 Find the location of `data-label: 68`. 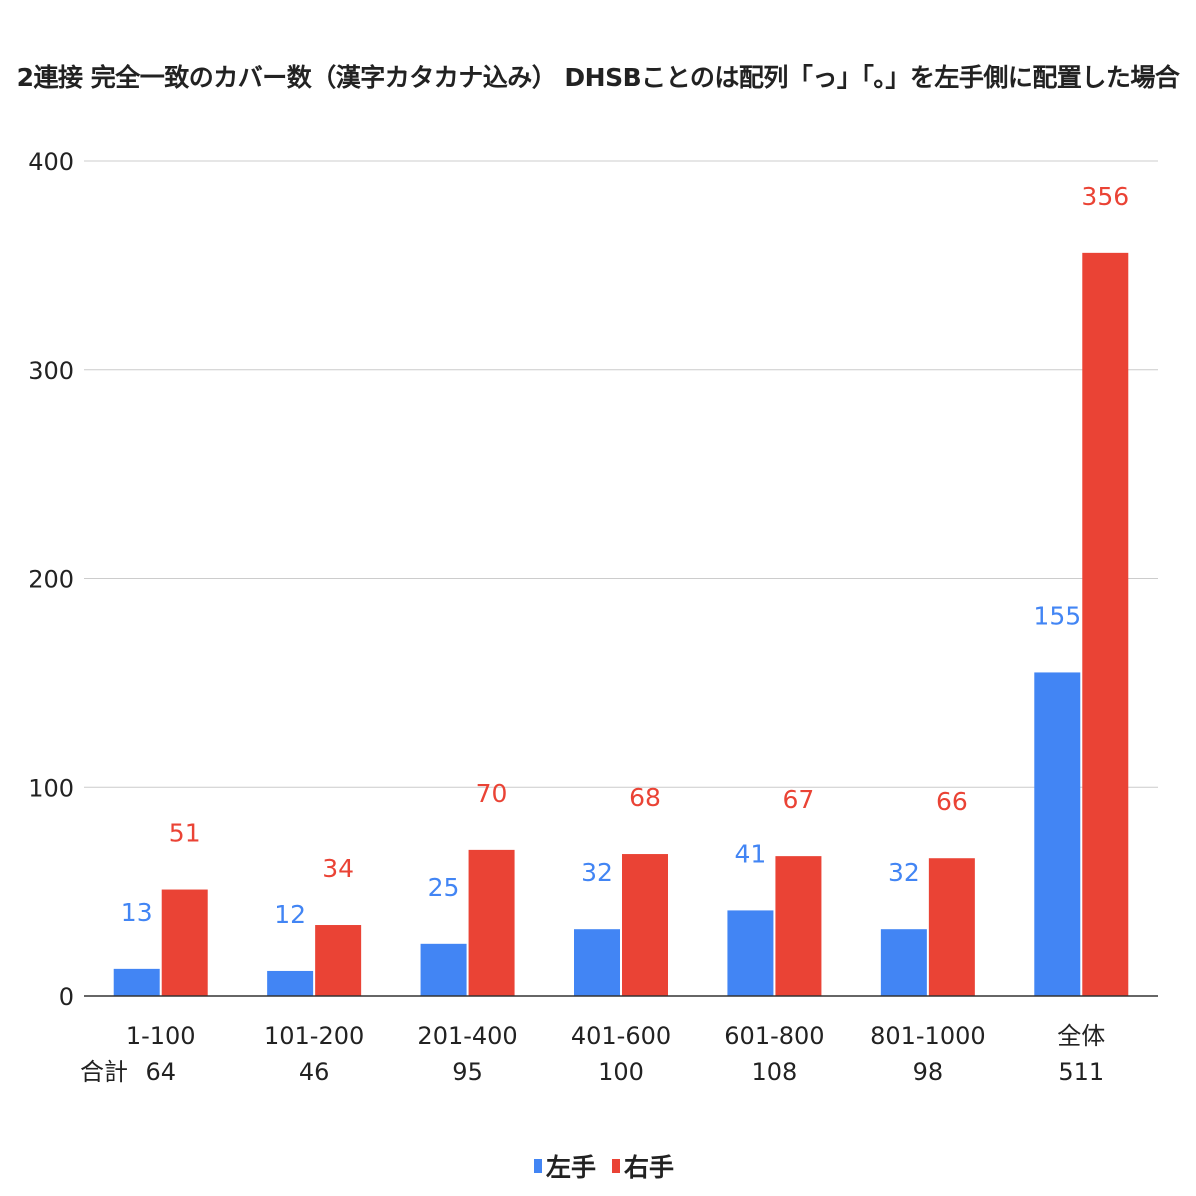

data-label: 68 is located at coordinates (645, 797).